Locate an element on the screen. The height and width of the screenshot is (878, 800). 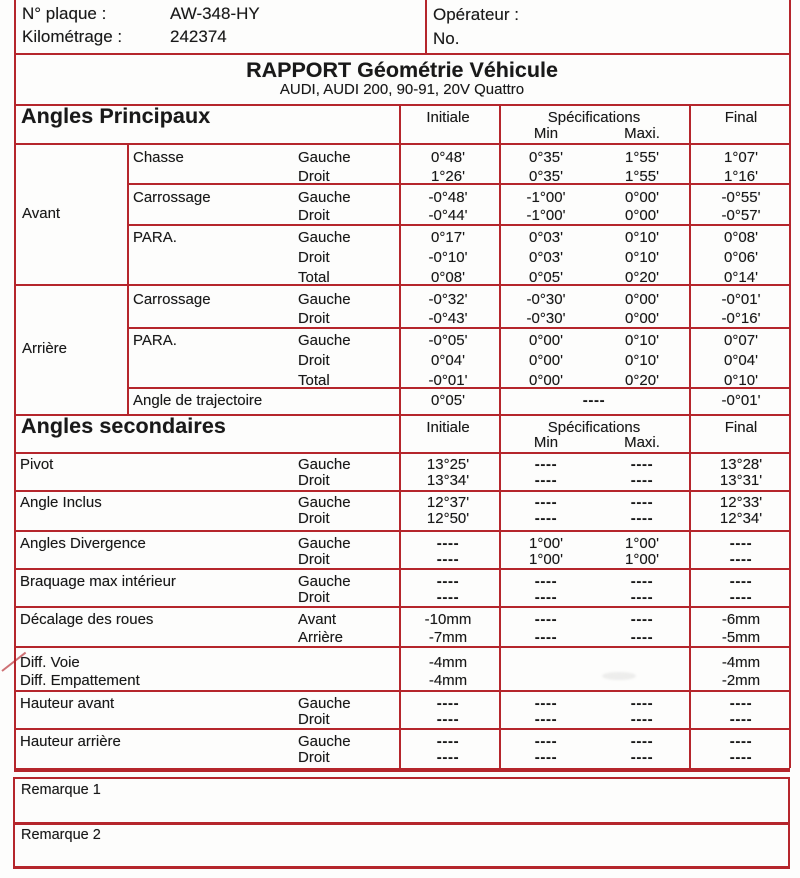
report-subtitle: AUDI, AUDI 200, 90-91, 20V Quattro is located at coordinates (402, 89).